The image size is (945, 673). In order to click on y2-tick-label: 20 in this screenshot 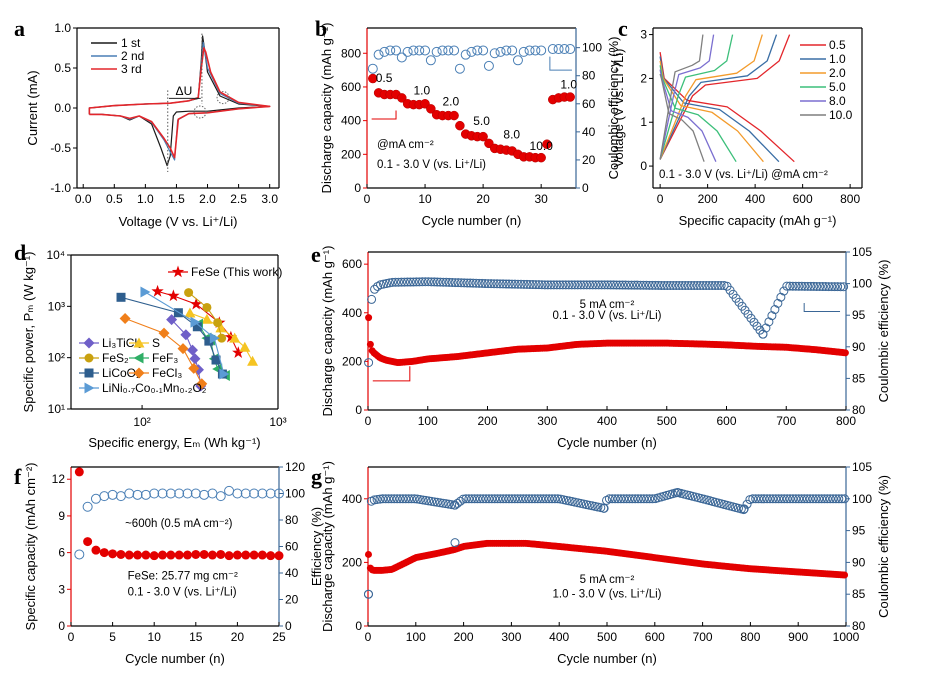, I will do `click(292, 600)`.